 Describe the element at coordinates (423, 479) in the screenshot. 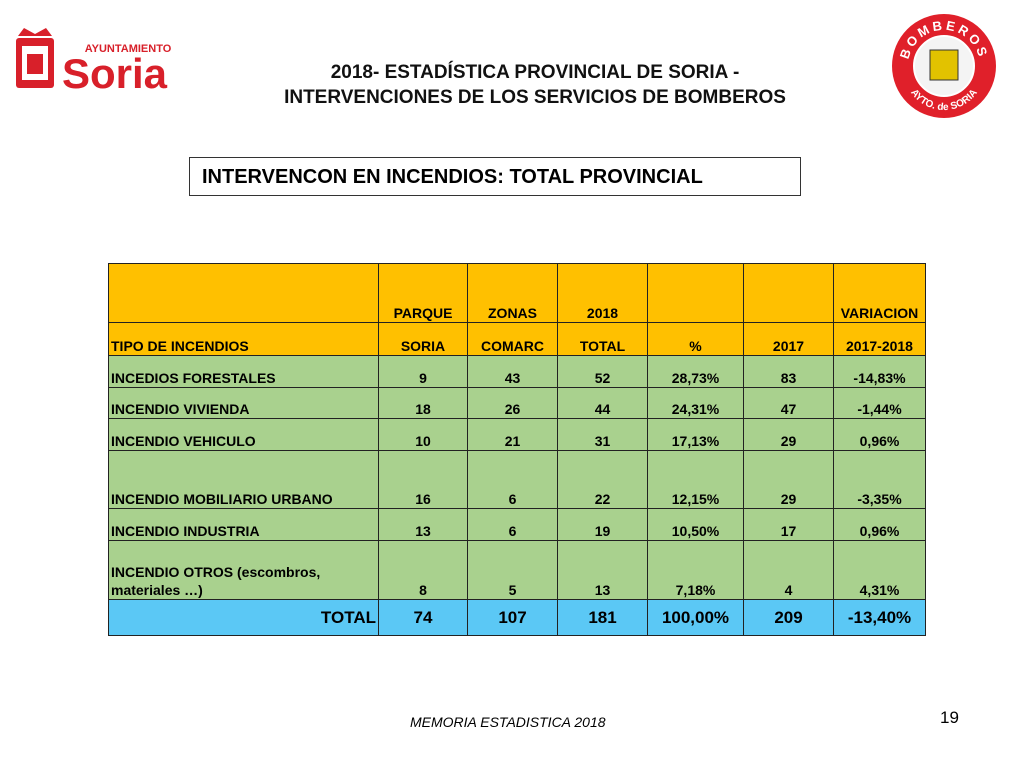

I see `cell: 16` at that location.